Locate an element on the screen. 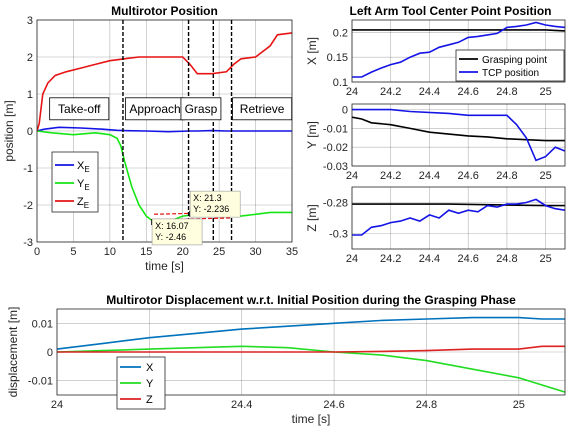 The image size is (572, 438). legend-label: ZE is located at coordinates (83, 203).